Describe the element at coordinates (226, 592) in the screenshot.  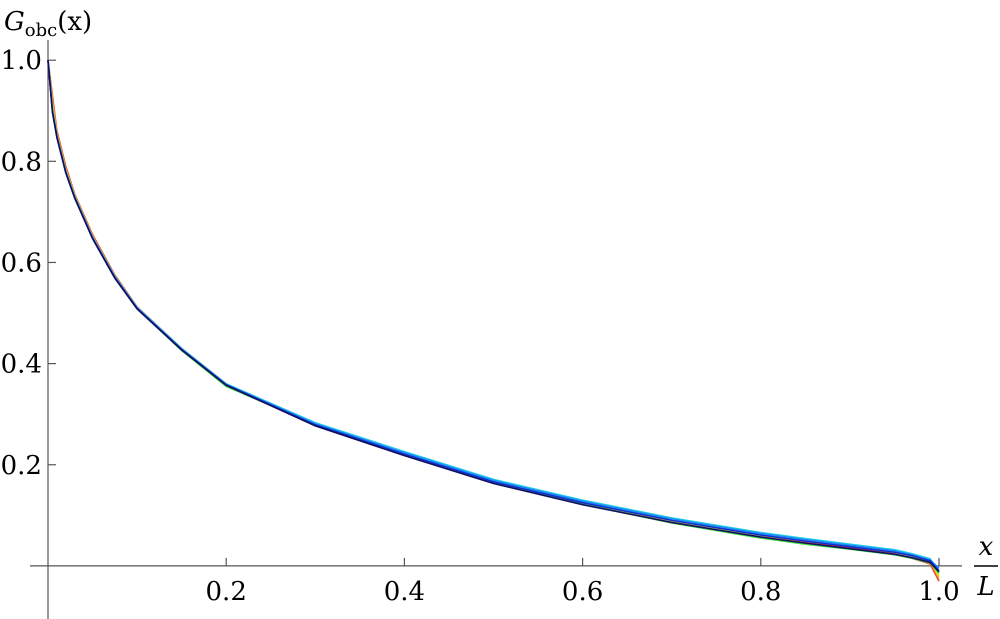
I see `x-tick-label: 0.2` at that location.